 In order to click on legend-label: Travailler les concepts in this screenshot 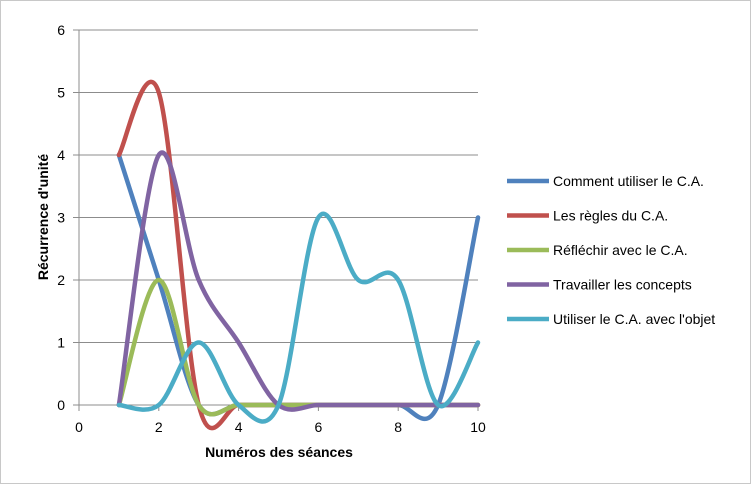, I will do `click(622, 285)`.